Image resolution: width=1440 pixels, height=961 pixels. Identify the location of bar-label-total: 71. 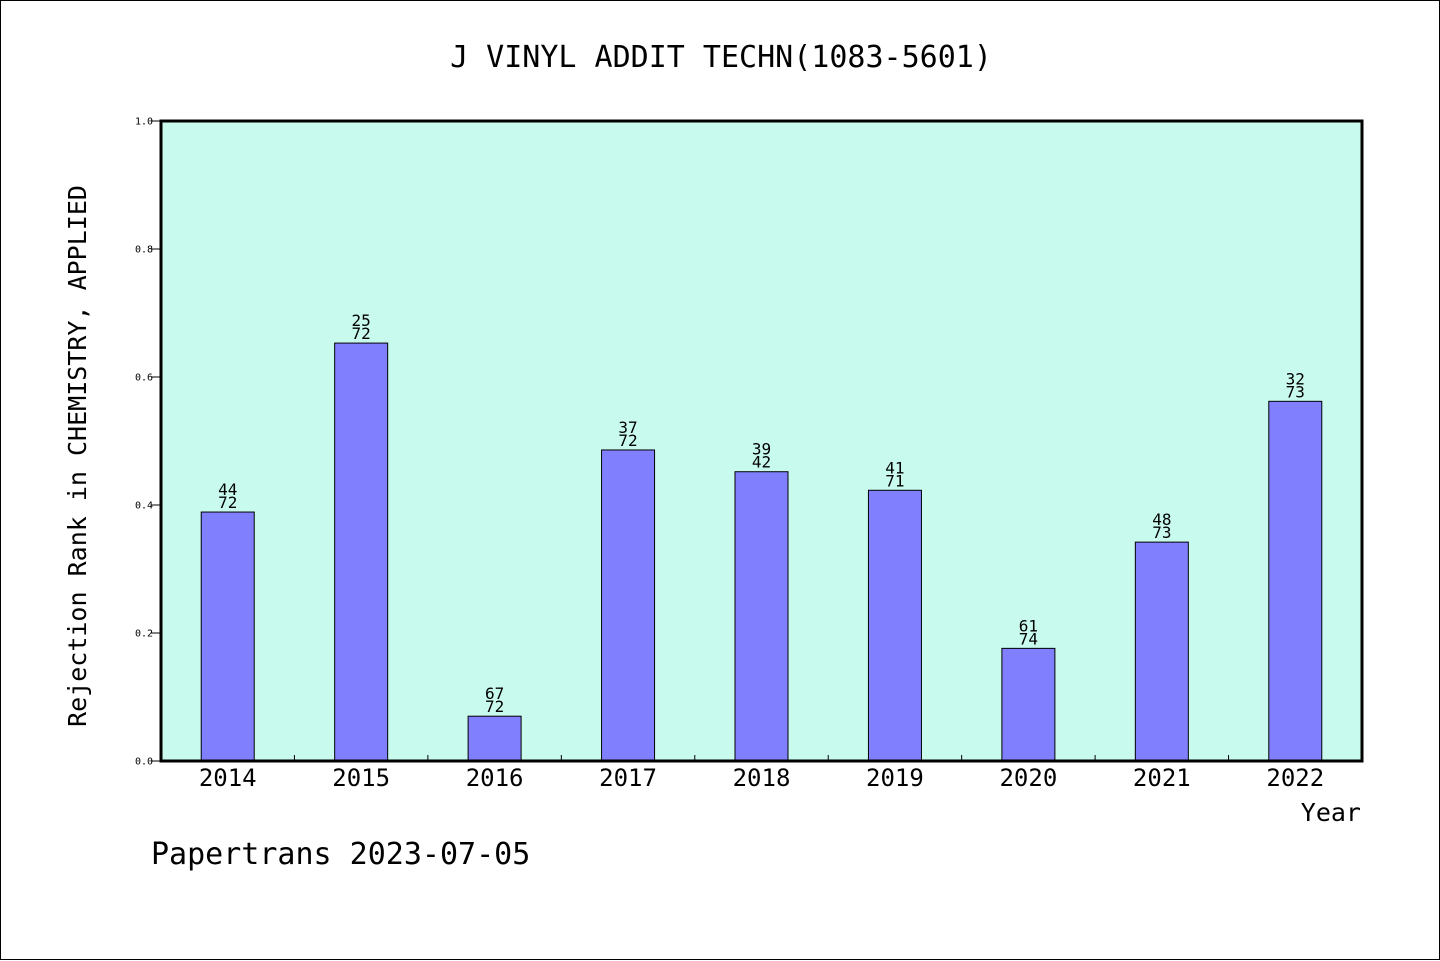
(894, 480).